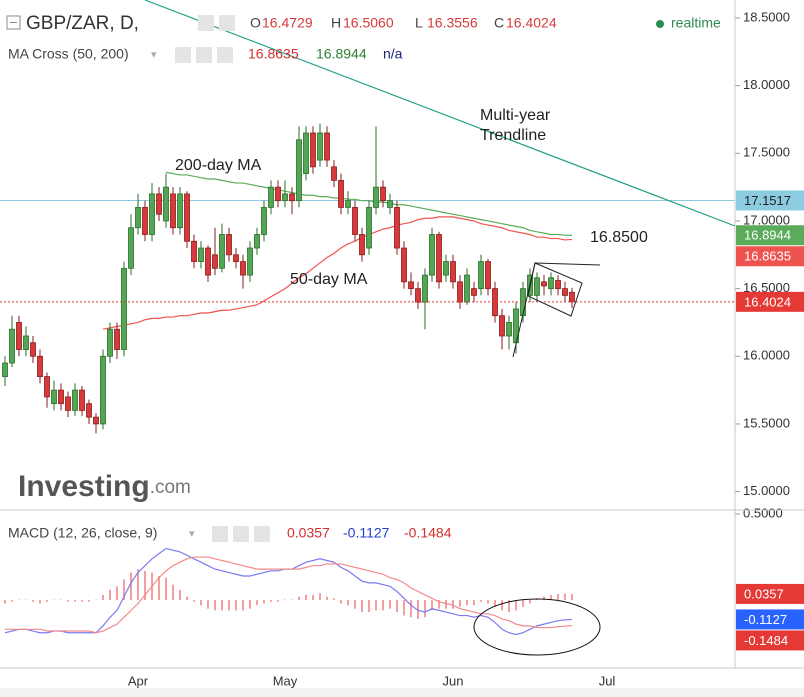 The image size is (804, 697). Describe the element at coordinates (499, 23) in the screenshot. I see `ohlc-key: C` at that location.